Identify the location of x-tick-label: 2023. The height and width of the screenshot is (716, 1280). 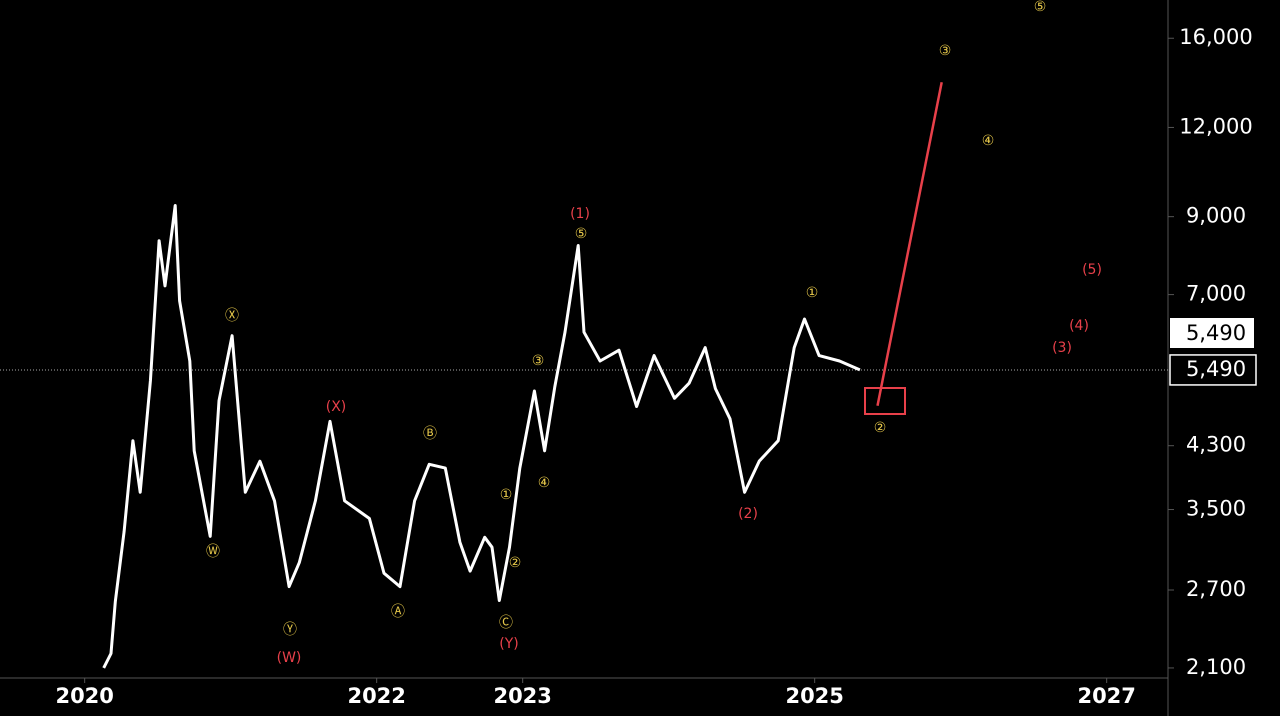
(522, 696).